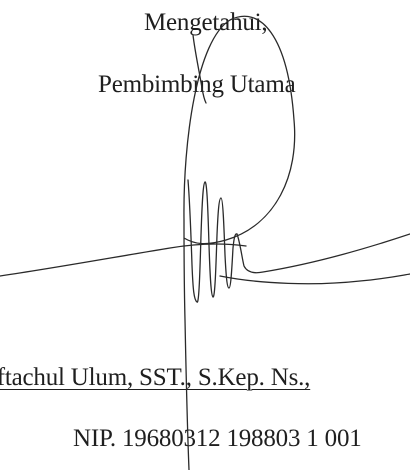 This screenshot has height=470, width=410. I want to click on role-text: Pembimbing Utama, so click(197, 84).